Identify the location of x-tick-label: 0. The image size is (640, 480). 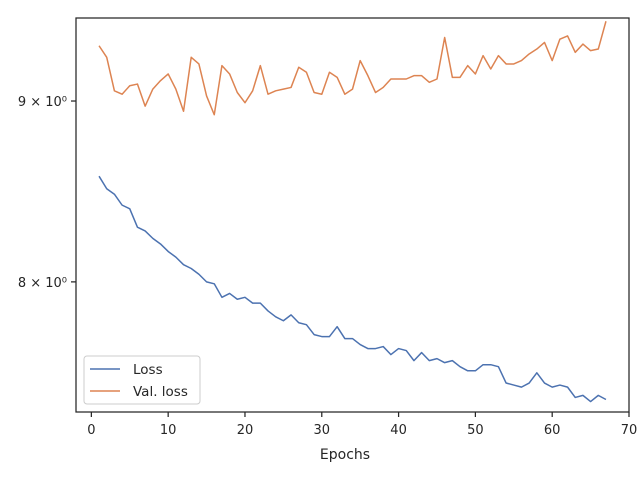
(91, 430).